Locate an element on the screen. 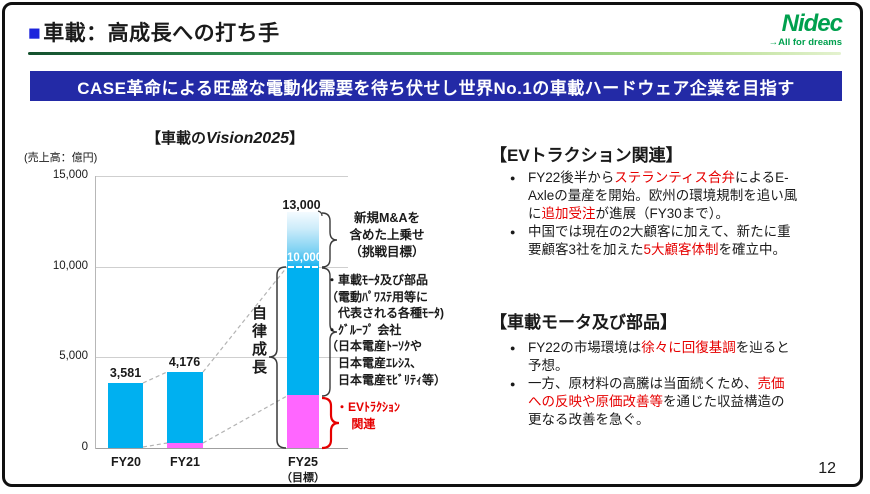 This screenshot has height=494, width=870. annotation-line: ・EVﾄﾗｸｼｮﾝ is located at coordinates (368, 407).